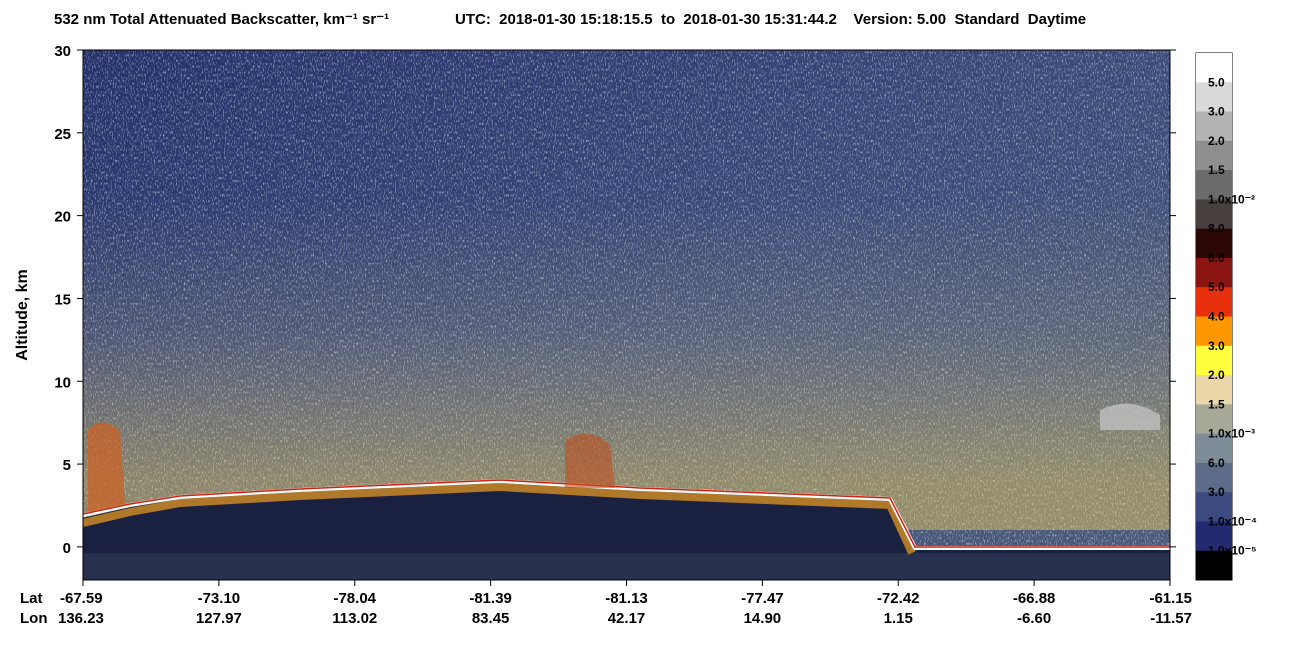  Describe the element at coordinates (1171, 618) in the screenshot. I see `x-tick-label: -11.57` at that location.